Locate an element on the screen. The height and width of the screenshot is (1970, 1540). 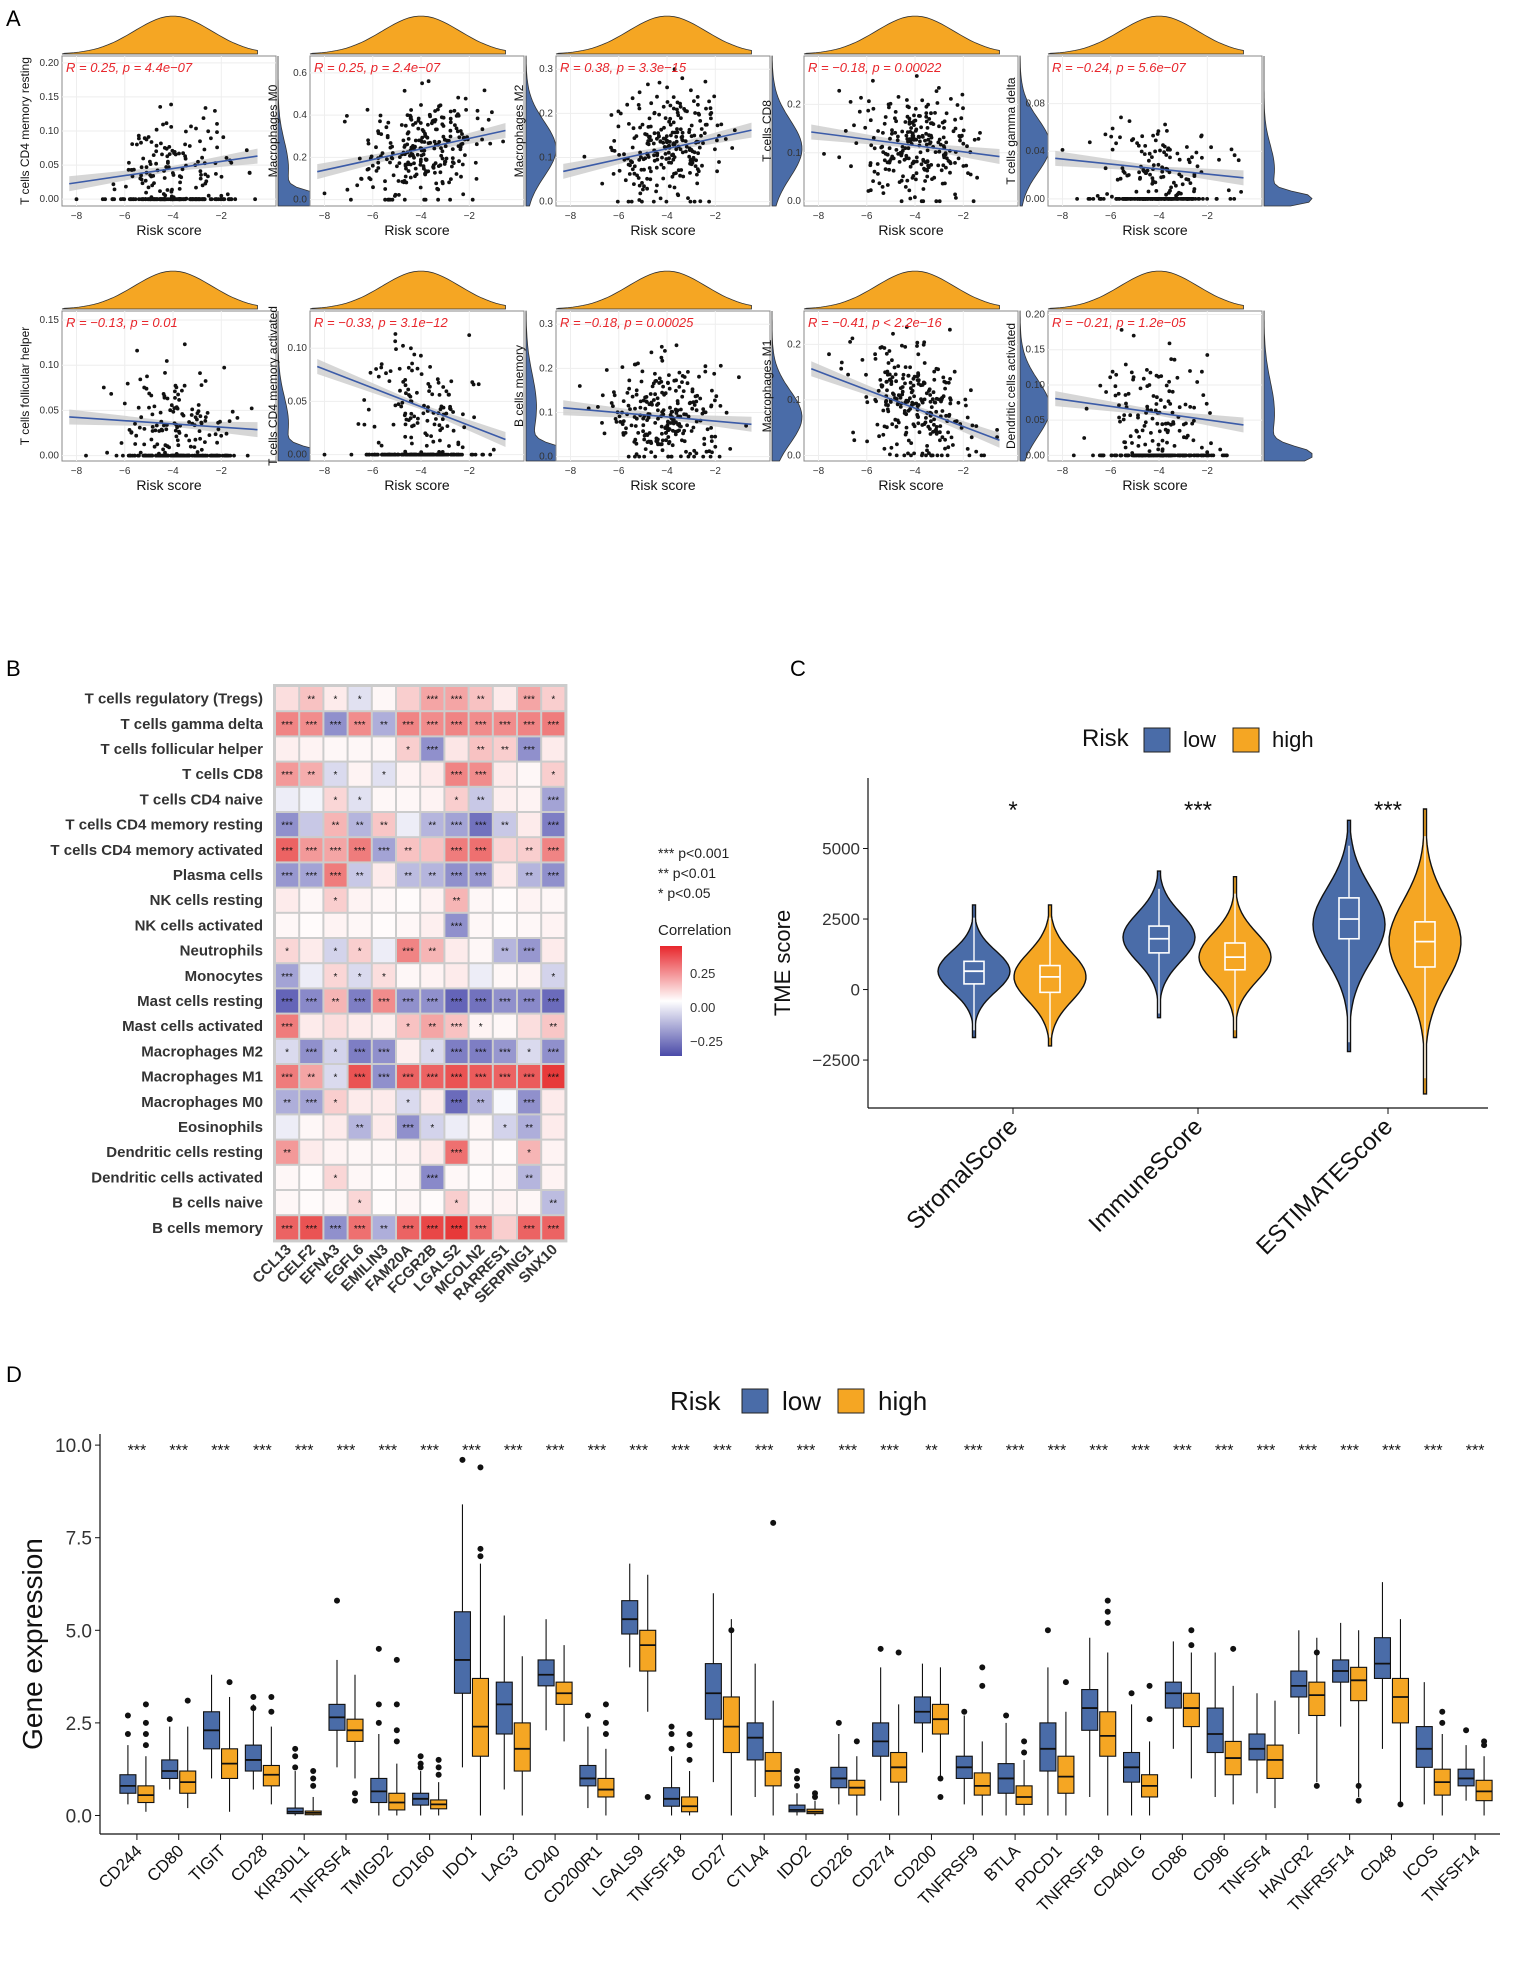
y-tick-label: 10.0 is located at coordinates (73, 1446).